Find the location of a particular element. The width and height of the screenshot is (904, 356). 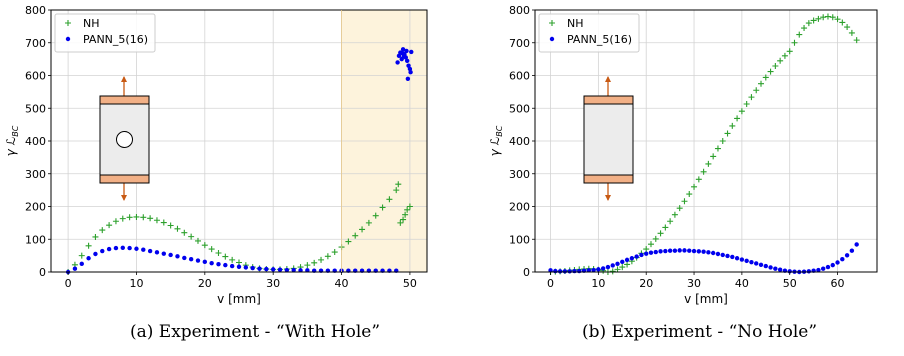

y-tick-label: 600 is located at coordinates (519, 76).